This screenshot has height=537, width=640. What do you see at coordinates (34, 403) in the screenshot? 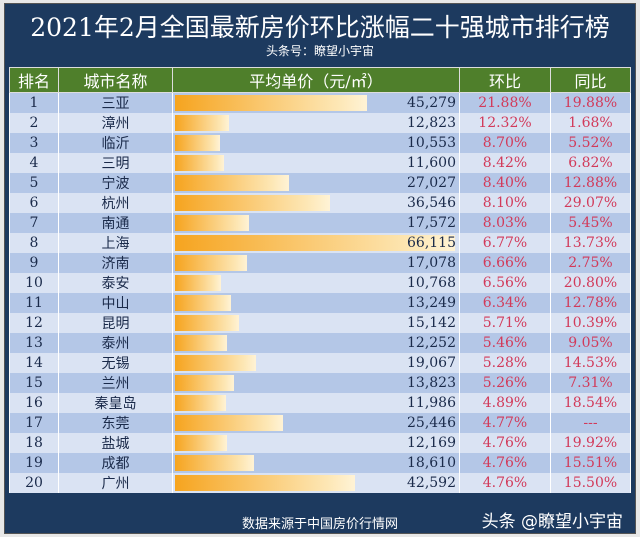
I see `rank-cell: 16` at bounding box center [34, 403].